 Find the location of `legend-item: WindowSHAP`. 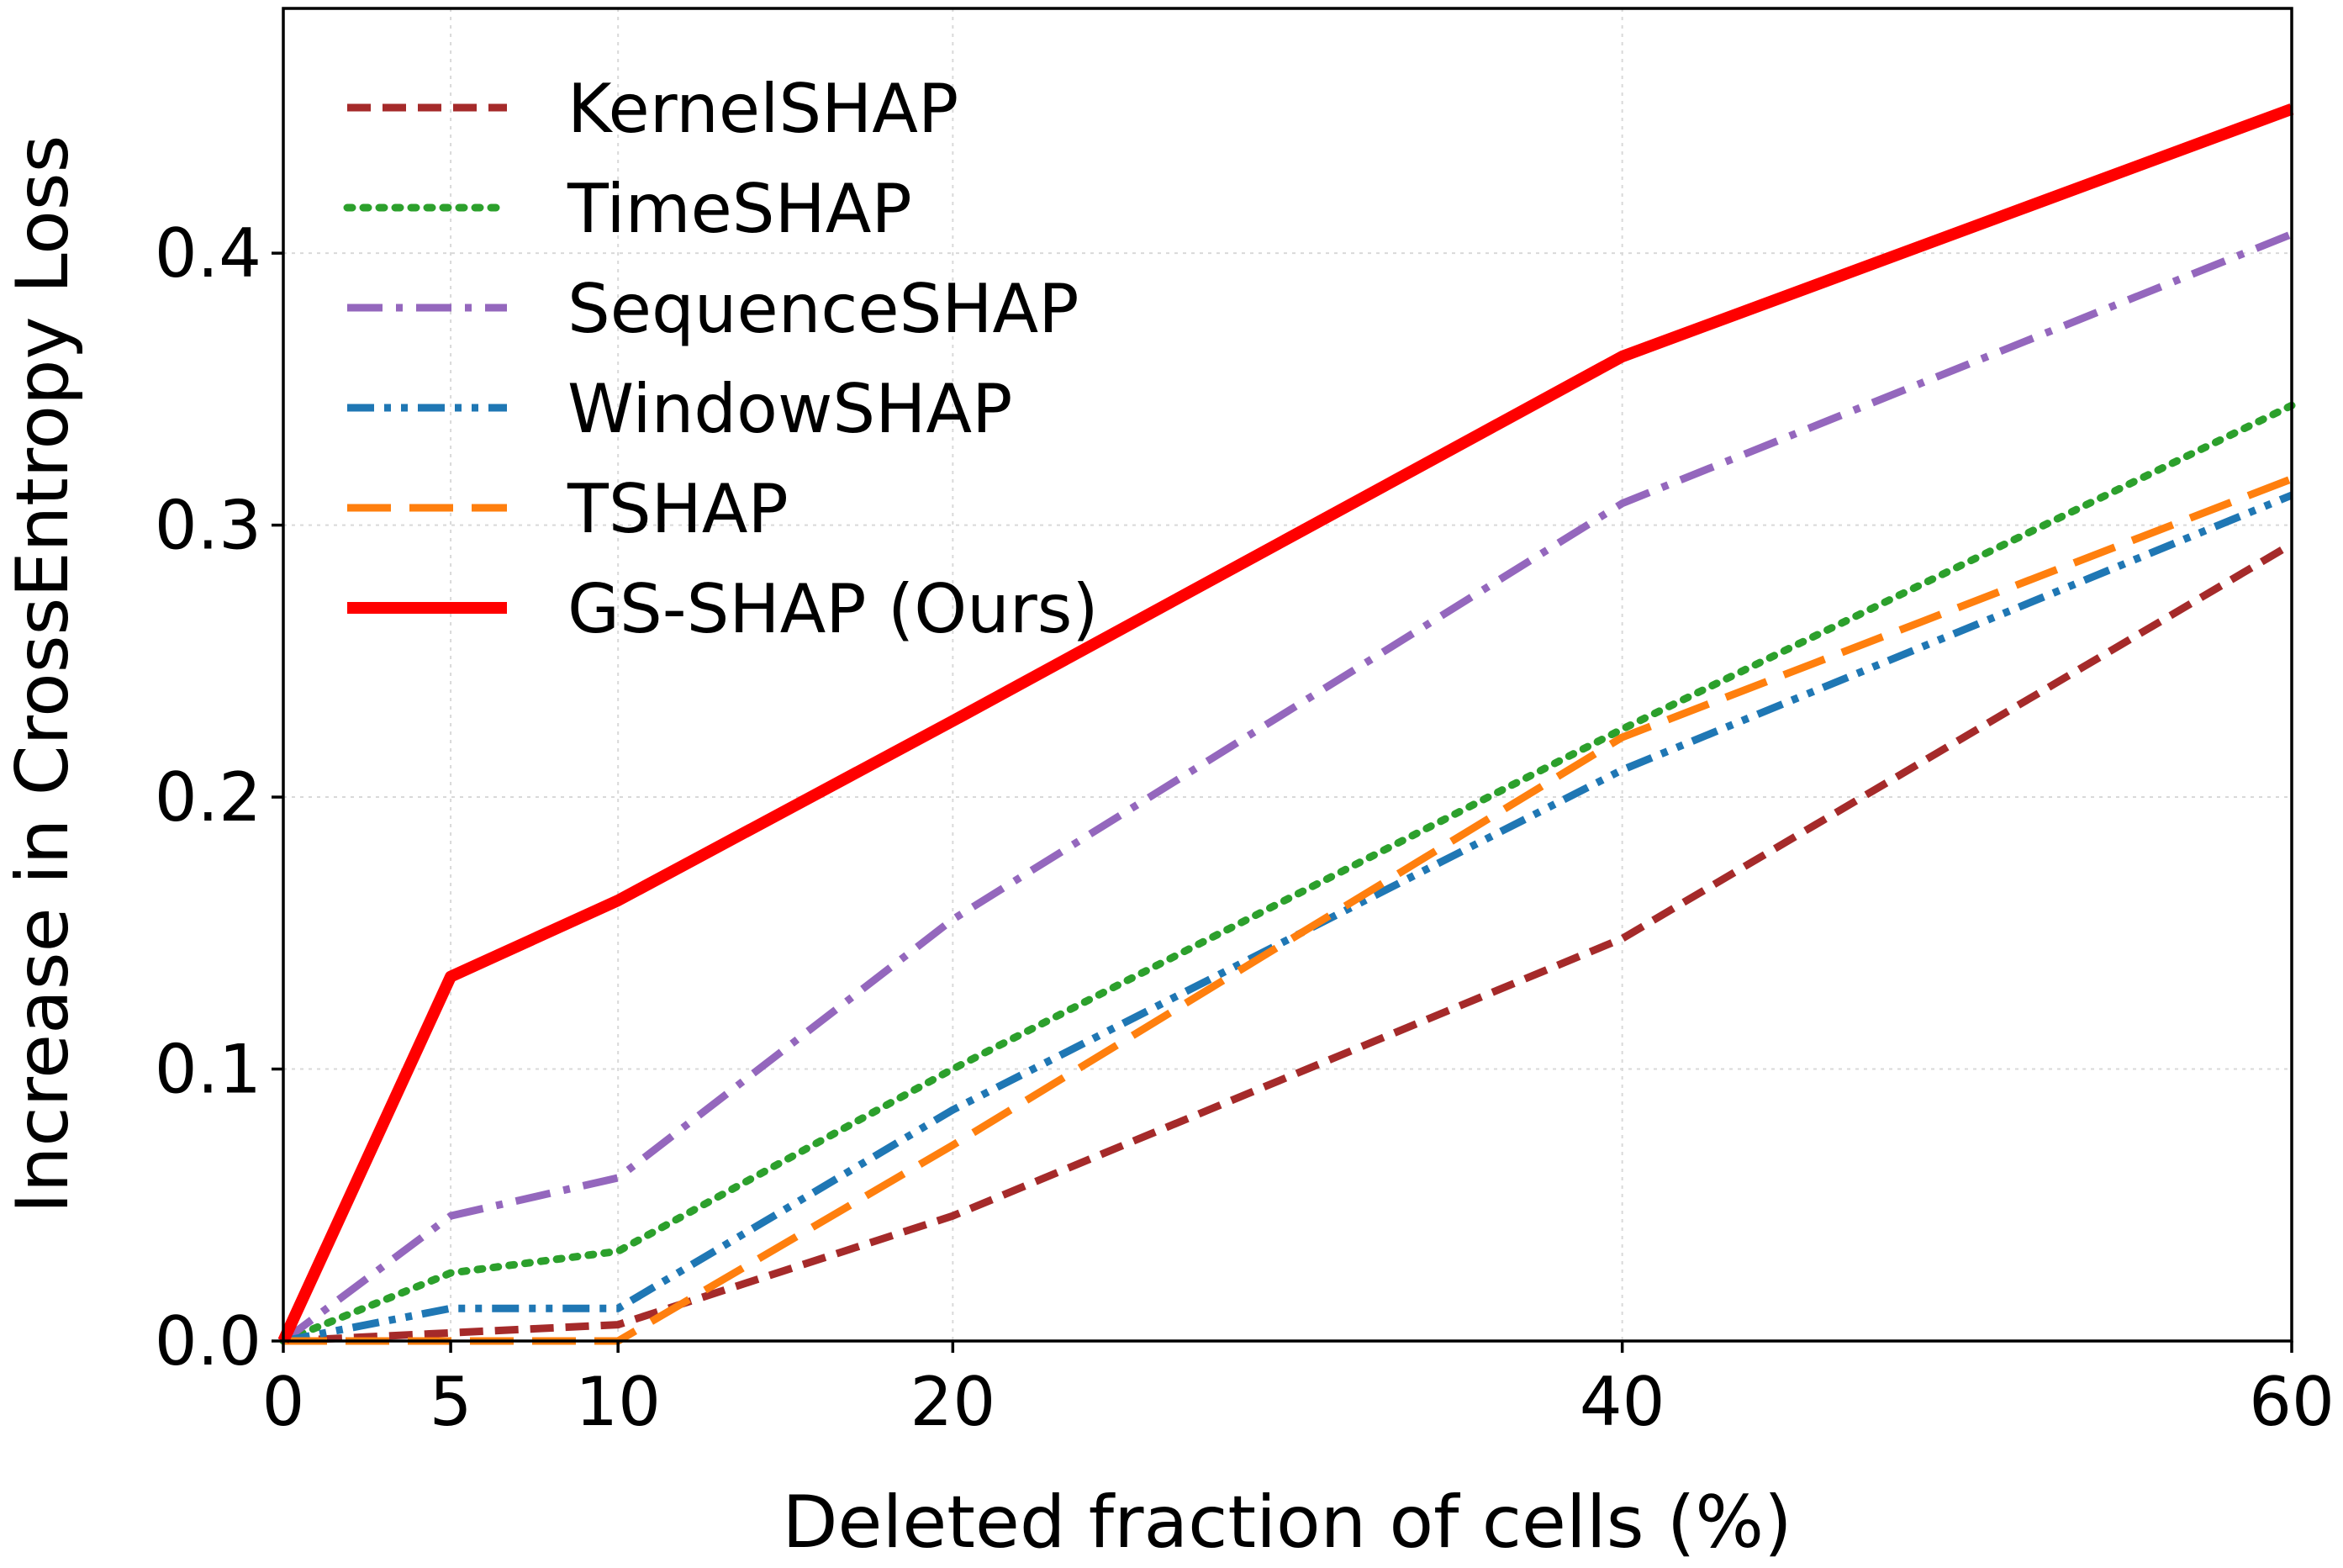

legend-item: WindowSHAP is located at coordinates (679, 409).